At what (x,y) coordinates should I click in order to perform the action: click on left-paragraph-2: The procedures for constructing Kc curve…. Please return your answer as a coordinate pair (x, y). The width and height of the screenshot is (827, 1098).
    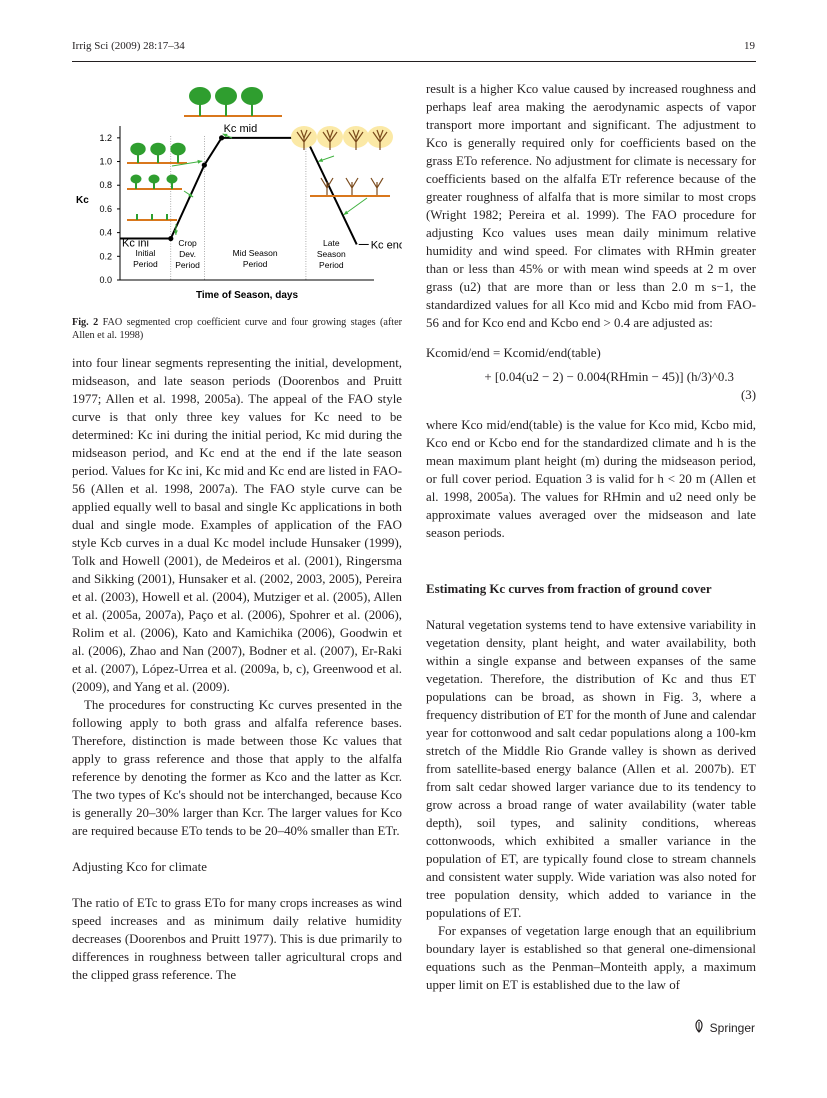
    Looking at the image, I should click on (237, 768).